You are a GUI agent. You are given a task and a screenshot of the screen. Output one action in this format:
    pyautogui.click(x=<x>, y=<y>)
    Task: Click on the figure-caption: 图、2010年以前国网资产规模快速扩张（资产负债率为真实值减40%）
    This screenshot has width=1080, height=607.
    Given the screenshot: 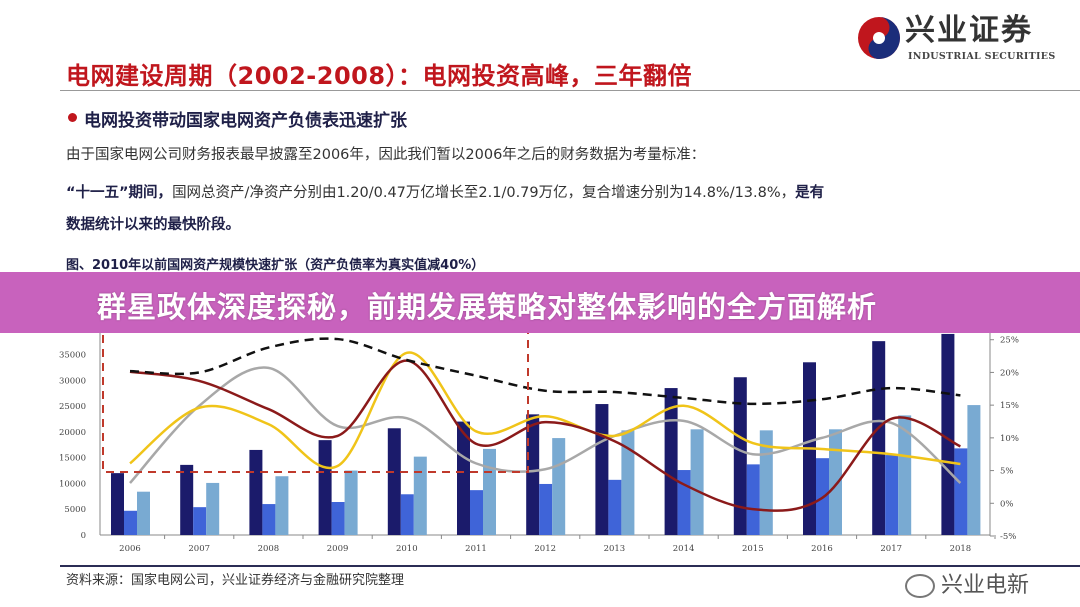 What is the action you would take?
    pyautogui.click(x=275, y=265)
    